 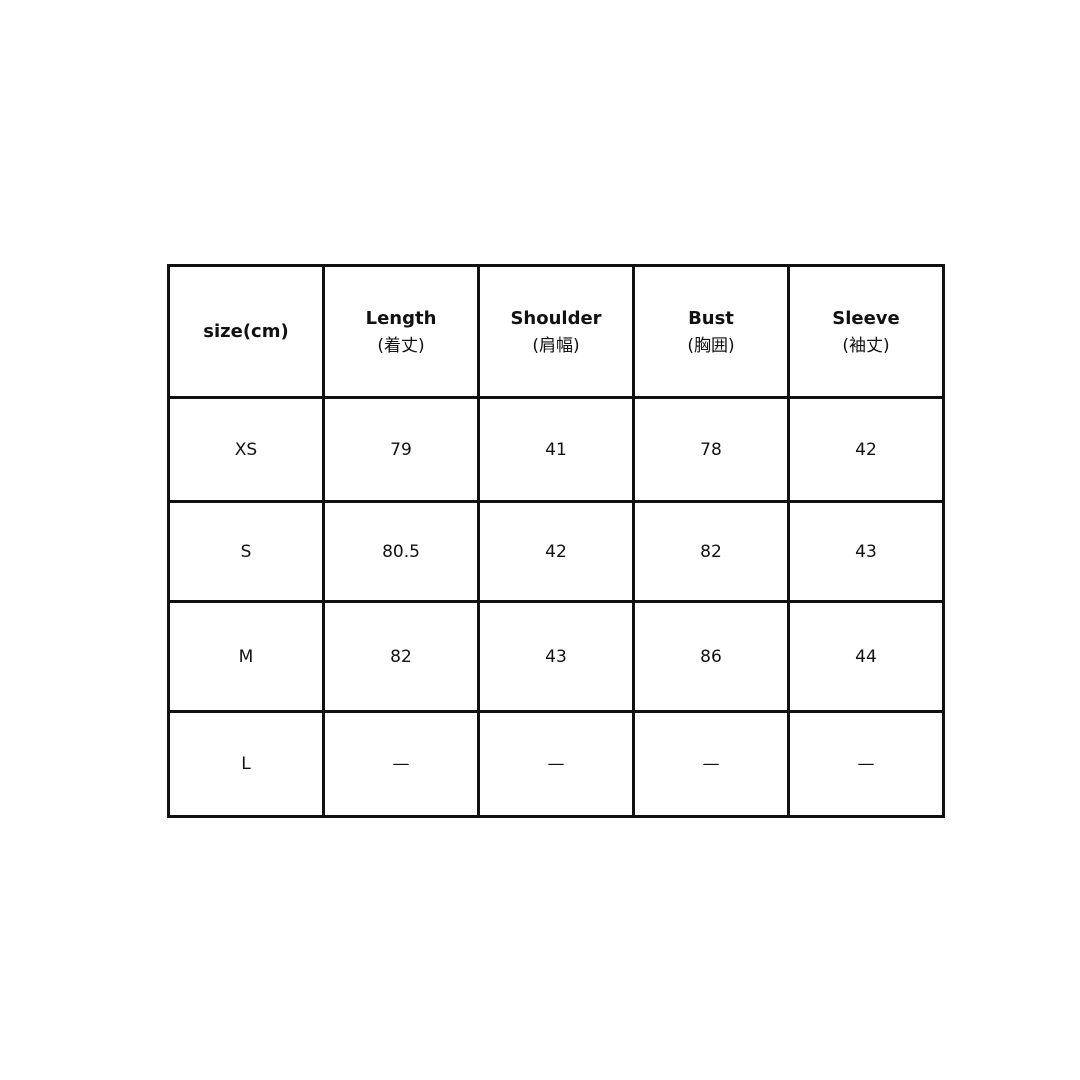 What do you see at coordinates (401, 345) in the screenshot?
I see `column-sublabel: (着丈)` at bounding box center [401, 345].